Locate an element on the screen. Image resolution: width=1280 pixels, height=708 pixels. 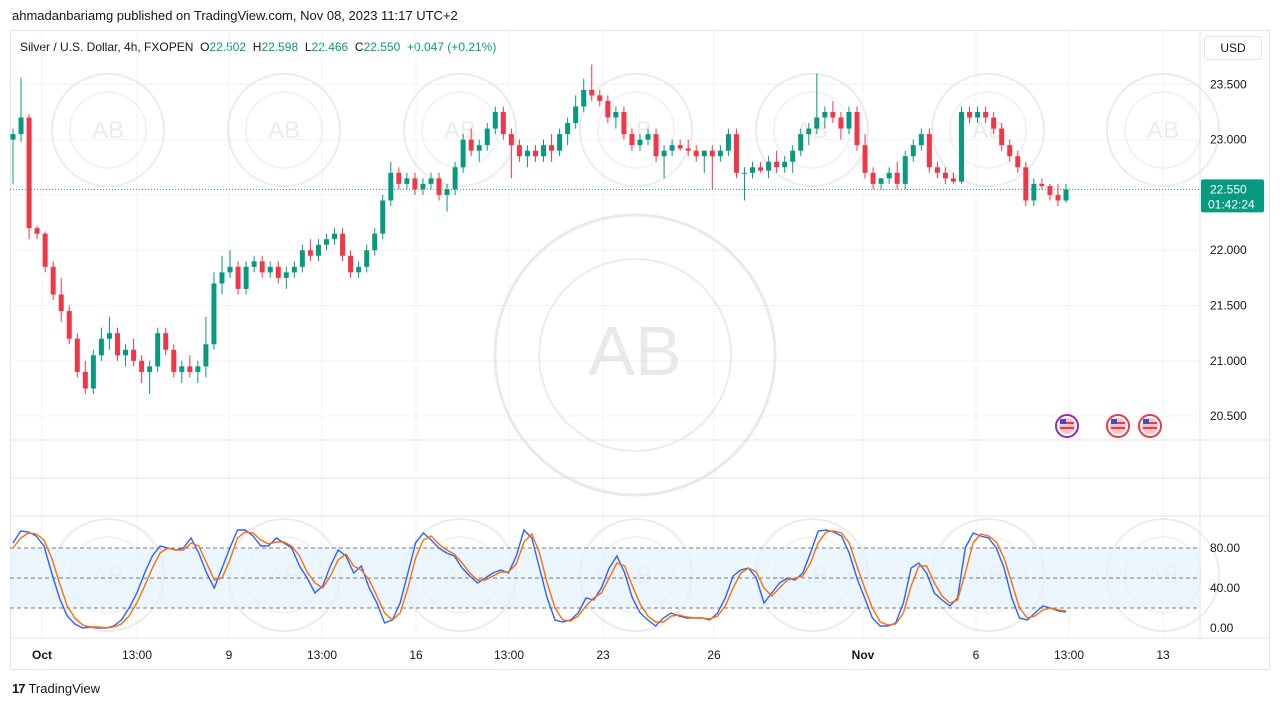
ohlc-close-label: C is located at coordinates (359, 47).